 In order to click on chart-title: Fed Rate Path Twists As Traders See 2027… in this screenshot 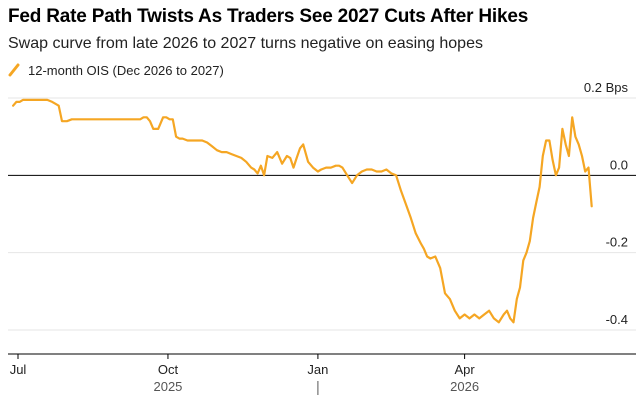, I will do `click(268, 16)`.